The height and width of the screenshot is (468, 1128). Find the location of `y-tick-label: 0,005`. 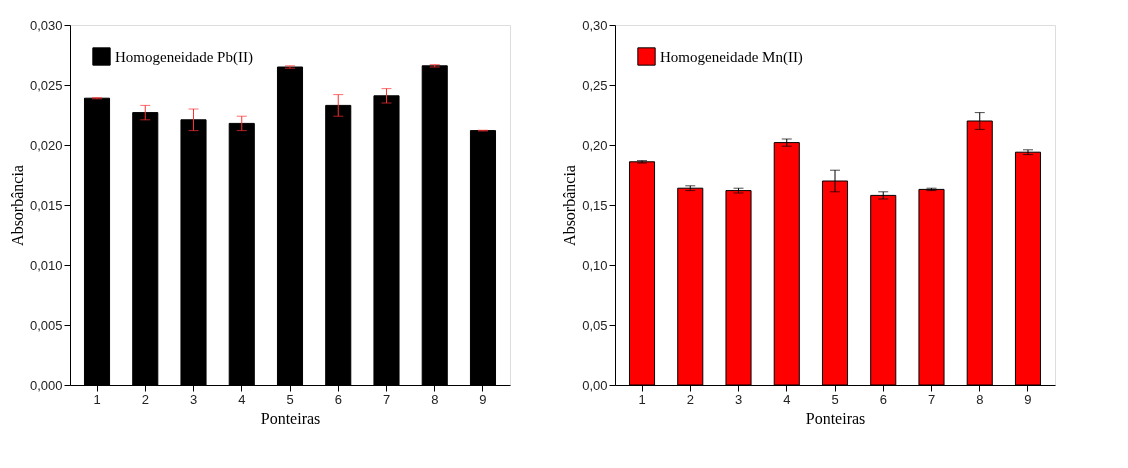

y-tick-label: 0,005 is located at coordinates (46, 325).